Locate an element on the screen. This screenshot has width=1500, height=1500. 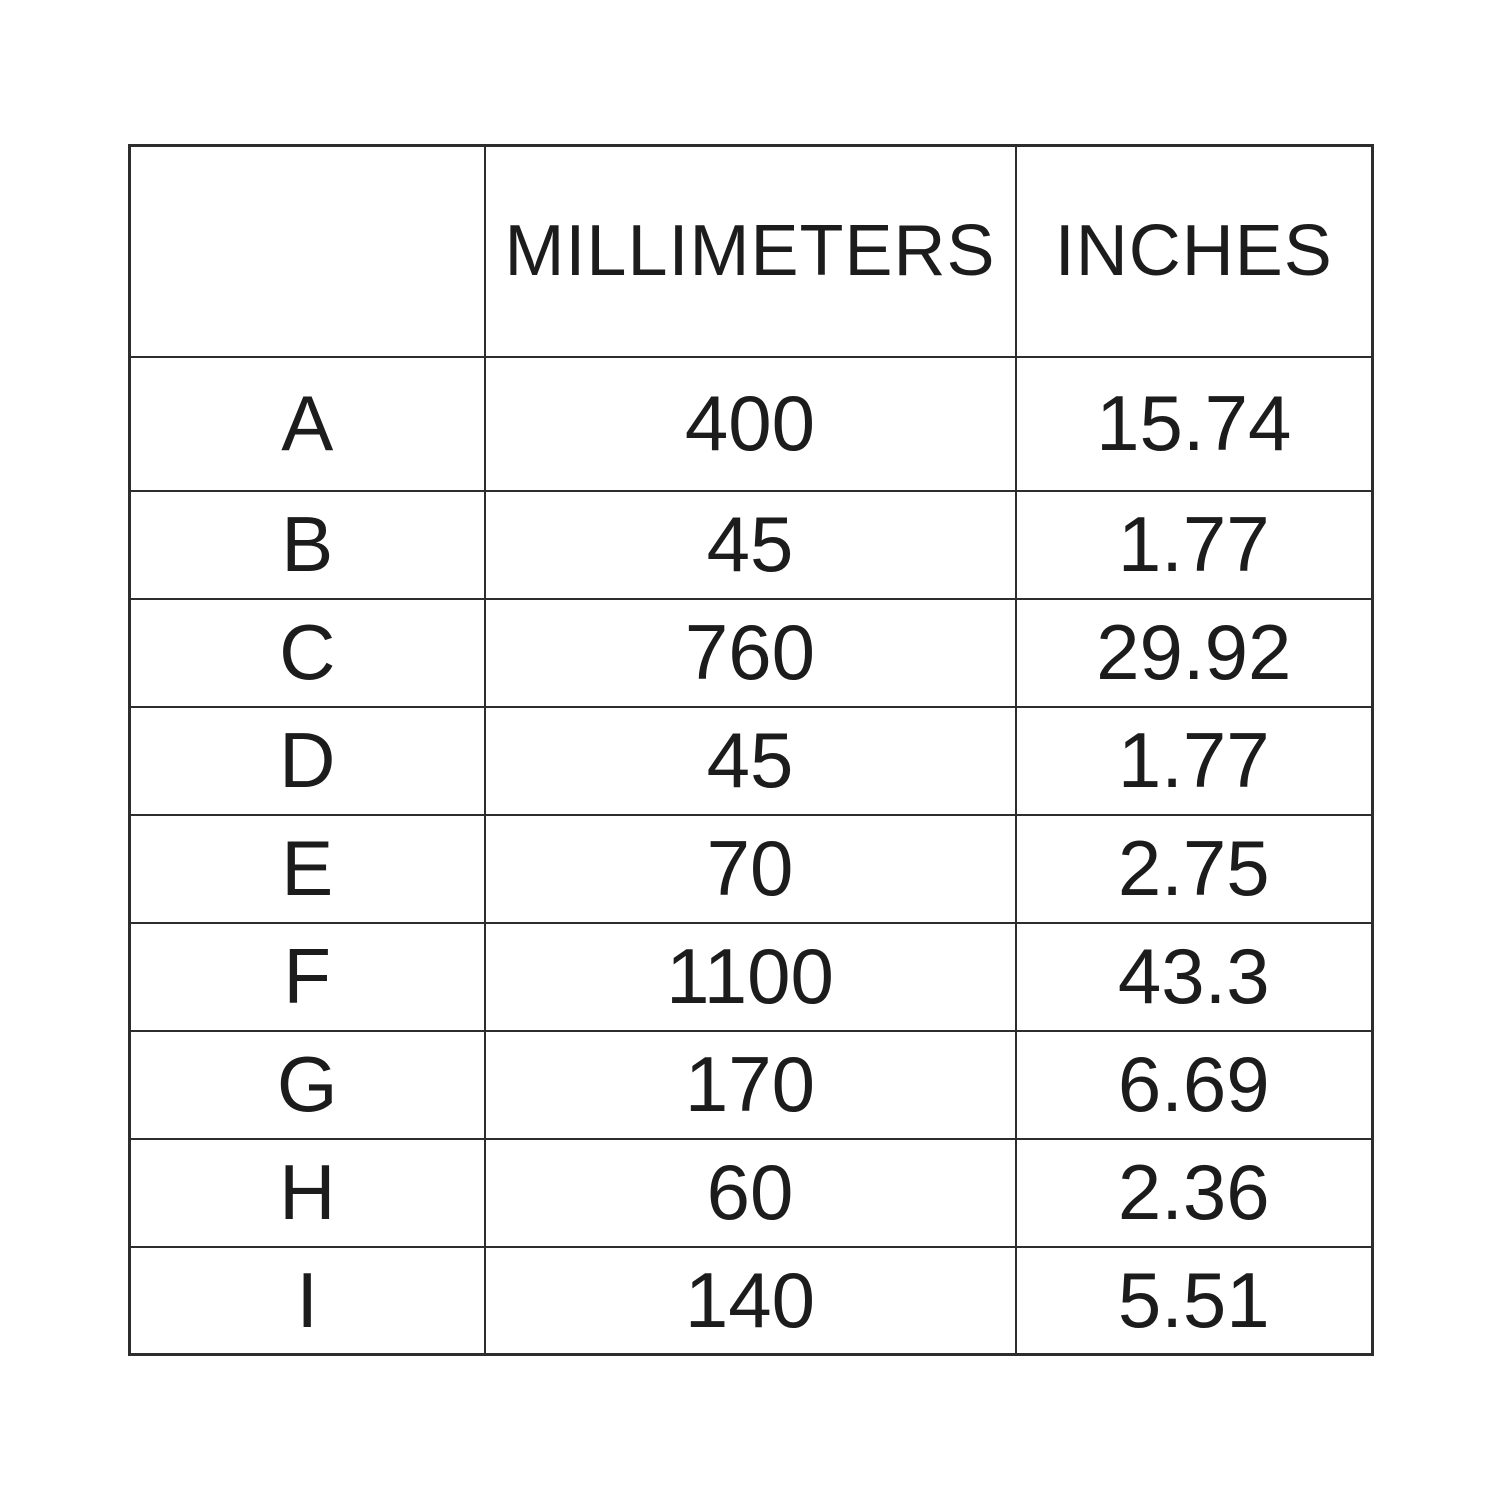
table-row-c: C 760 29.92 is located at coordinates (751, 652).